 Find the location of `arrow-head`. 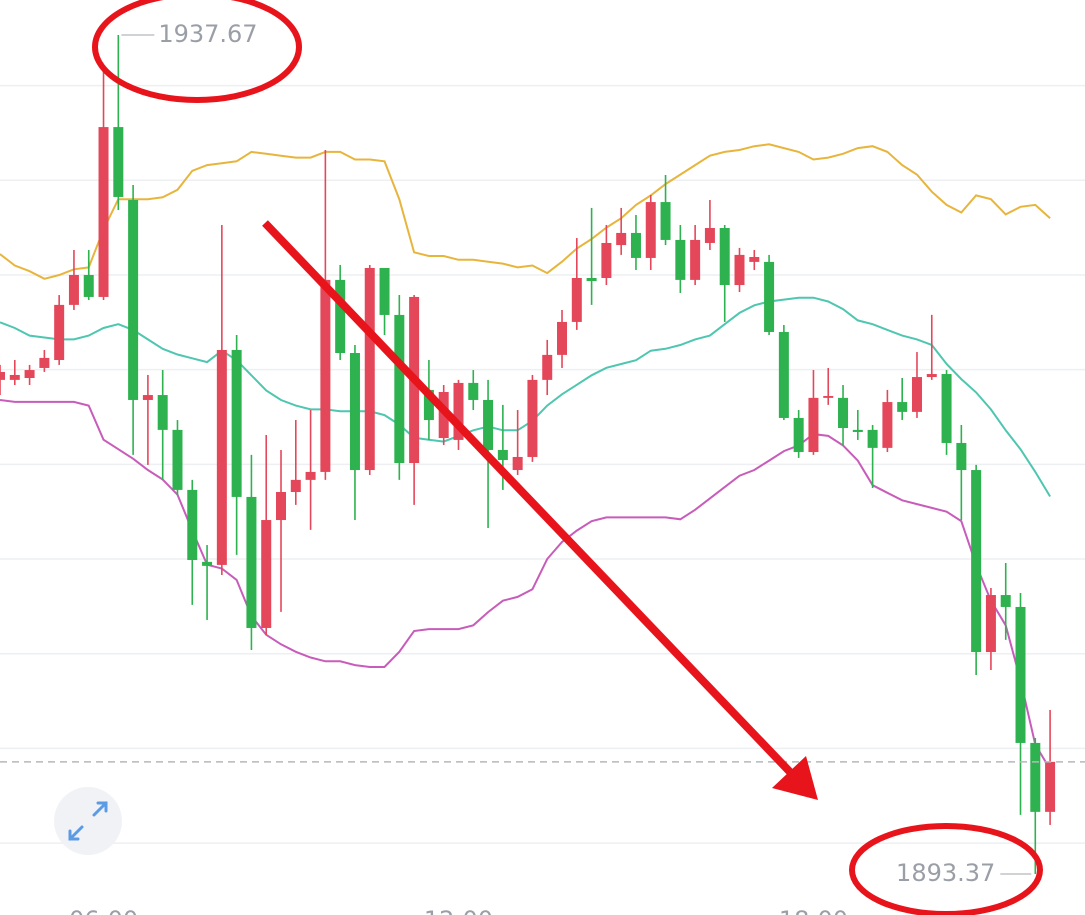

arrow-head is located at coordinates (795, 778).